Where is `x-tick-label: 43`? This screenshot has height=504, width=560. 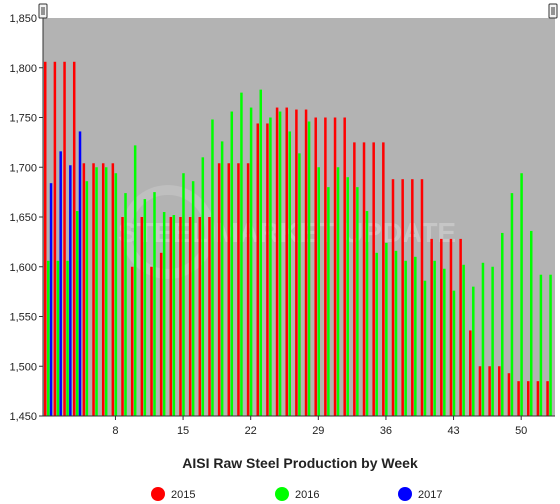 x-tick-label: 43 is located at coordinates (453, 431).